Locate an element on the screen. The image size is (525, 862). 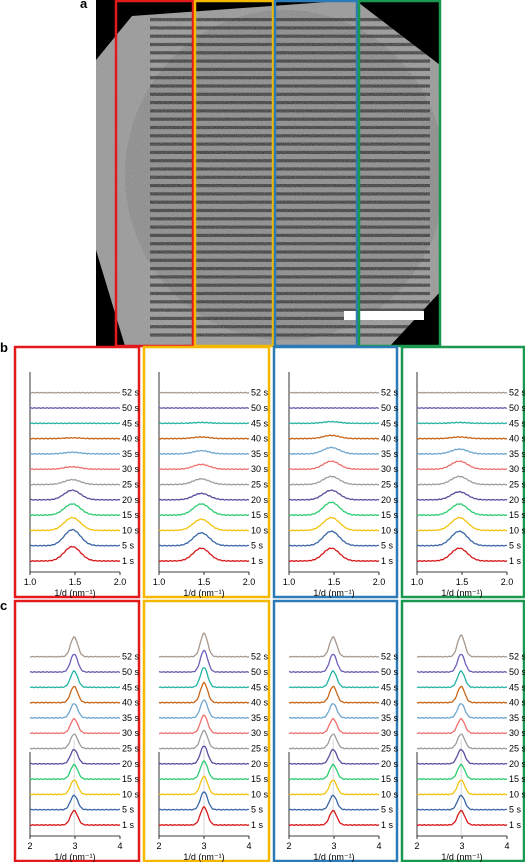
series-label: 45 s is located at coordinates (517, 687).